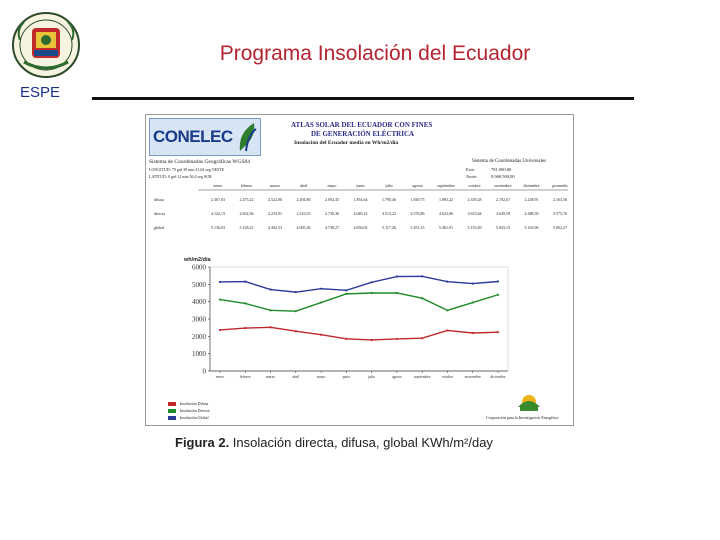 Image resolution: width=720 pixels, height=540 pixels. I want to click on chart-xtick-label-1: febrero, so click(245, 377).